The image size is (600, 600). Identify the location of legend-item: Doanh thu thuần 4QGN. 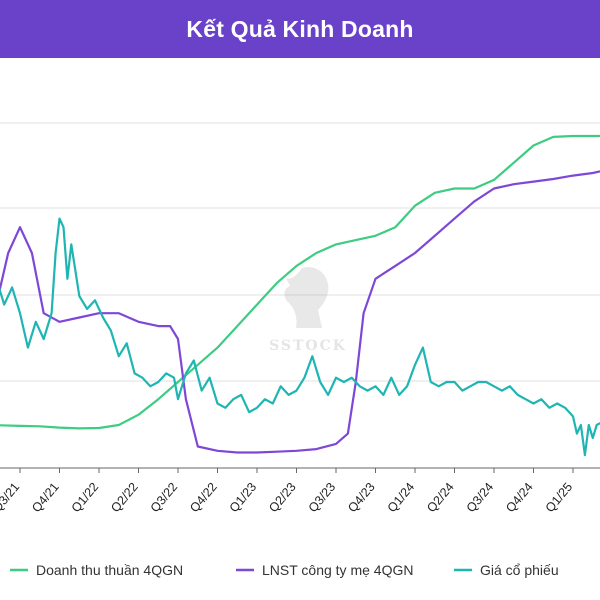
(96, 570).